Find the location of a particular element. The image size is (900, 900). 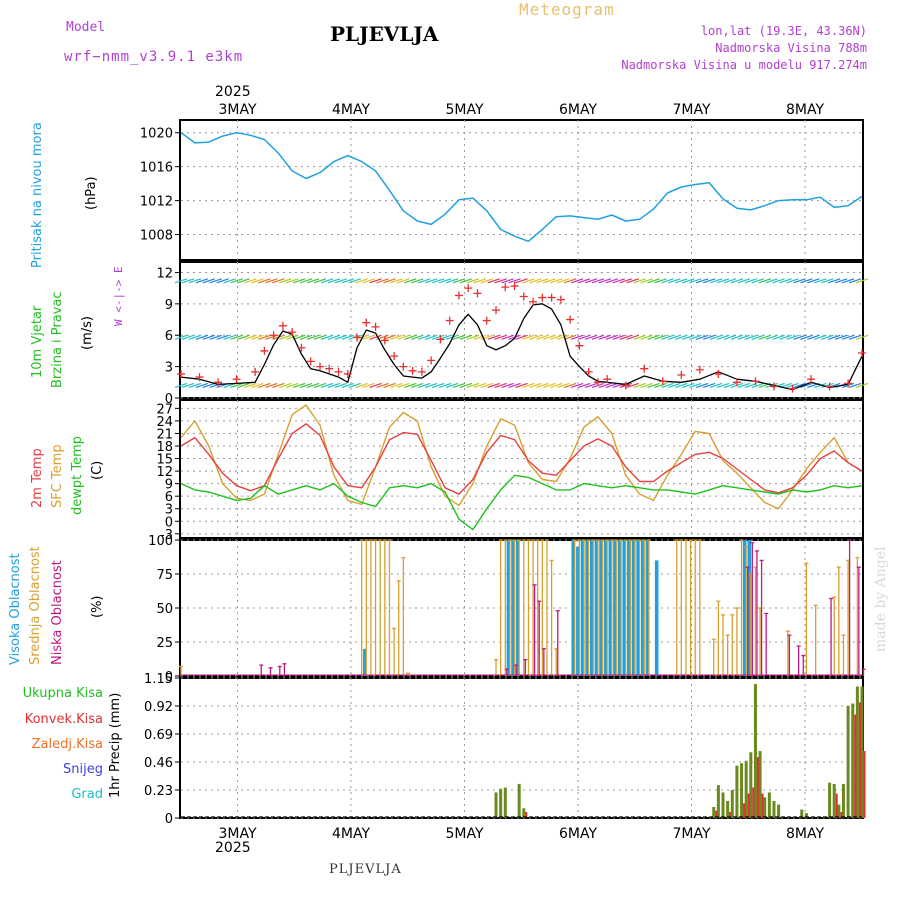

coords-label: lon,lat (19.3E, 43.36N) is located at coordinates (783, 31).